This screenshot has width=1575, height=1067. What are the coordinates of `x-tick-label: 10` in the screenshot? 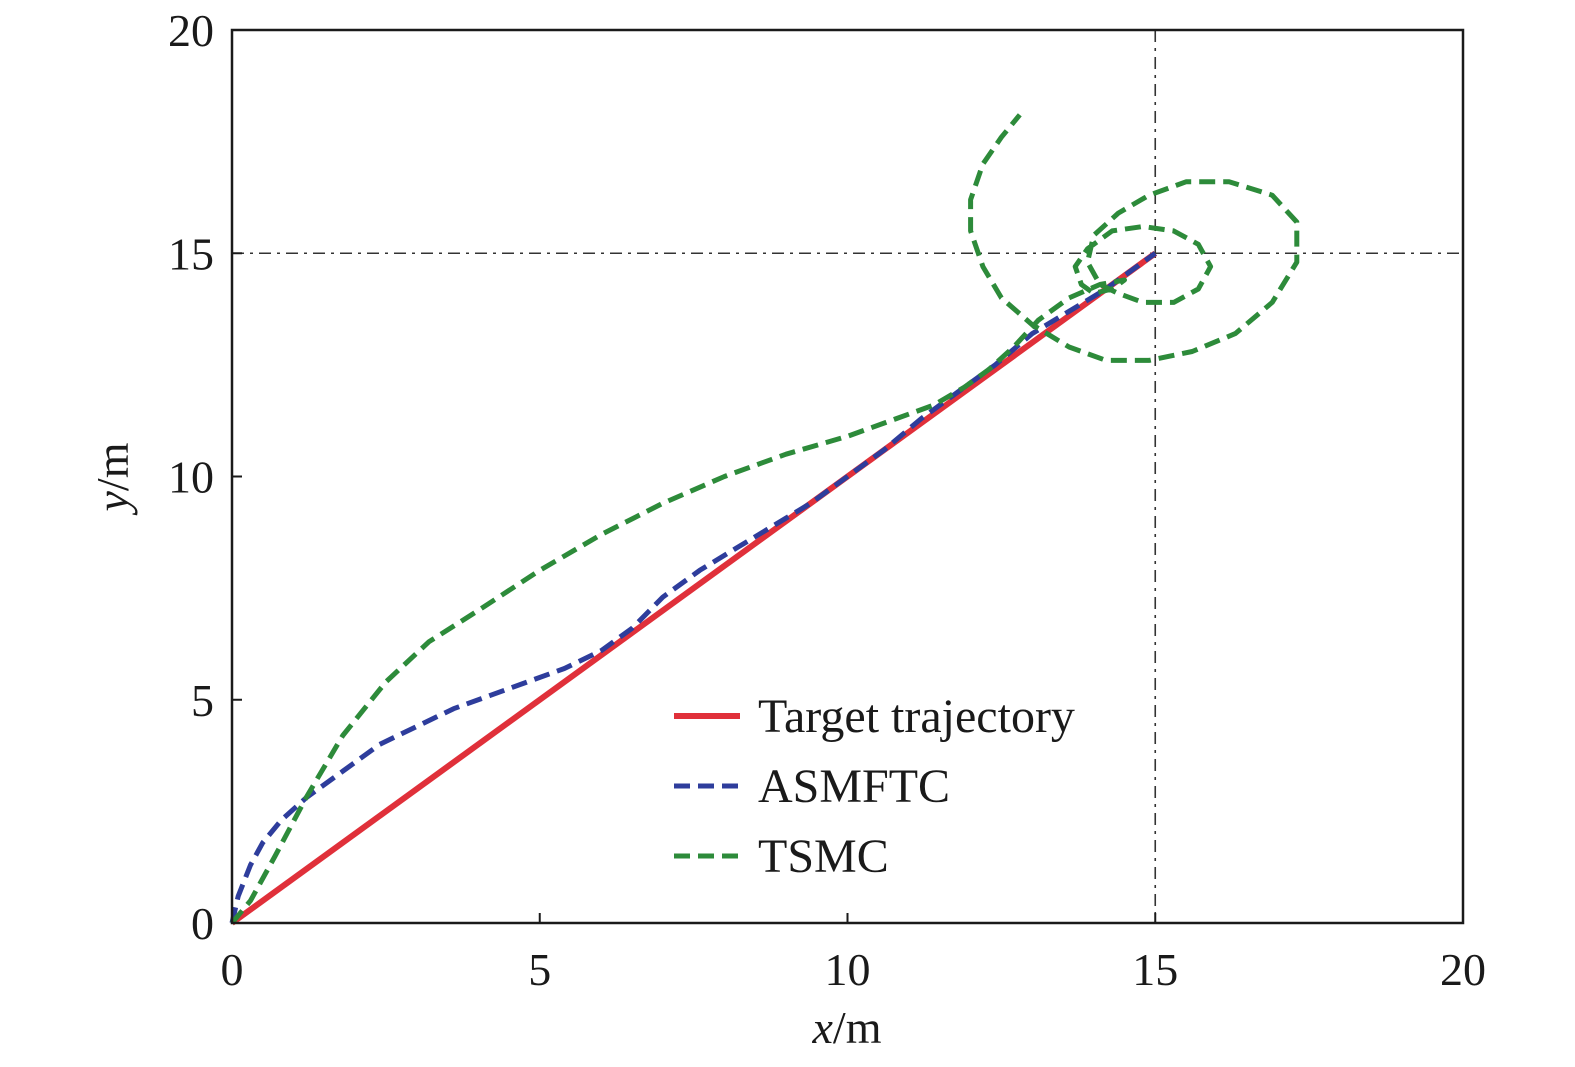 It's located at (848, 969).